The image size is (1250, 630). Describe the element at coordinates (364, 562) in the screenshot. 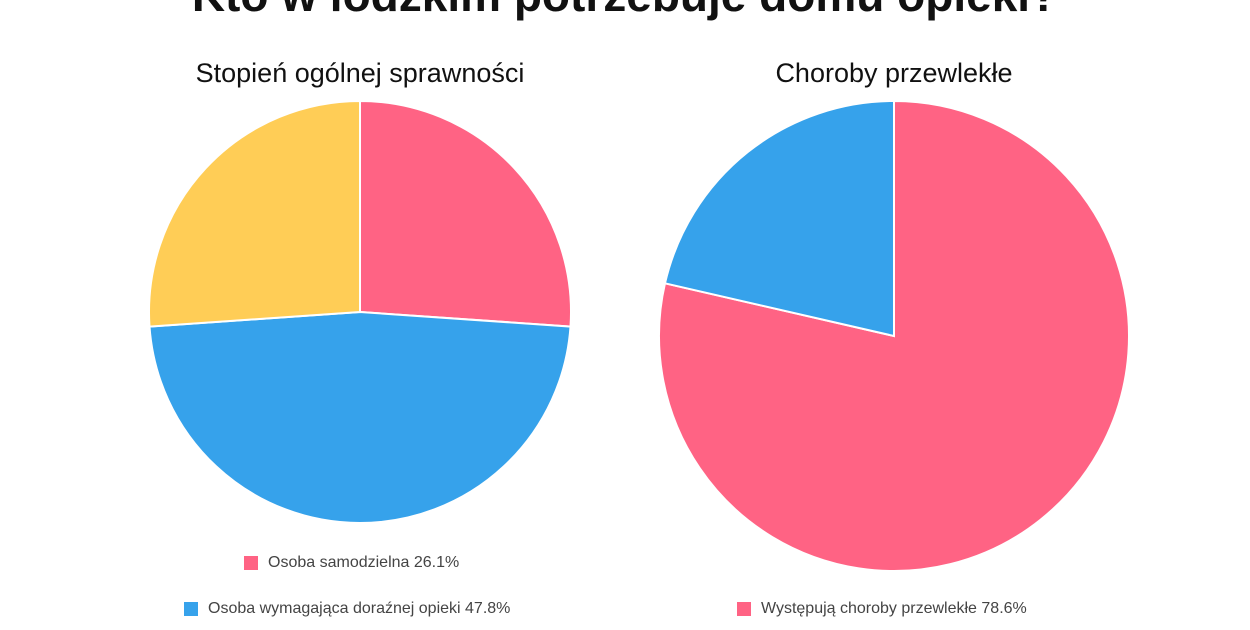

I see `legend-label: Osoba samodzielna 26.1%` at that location.